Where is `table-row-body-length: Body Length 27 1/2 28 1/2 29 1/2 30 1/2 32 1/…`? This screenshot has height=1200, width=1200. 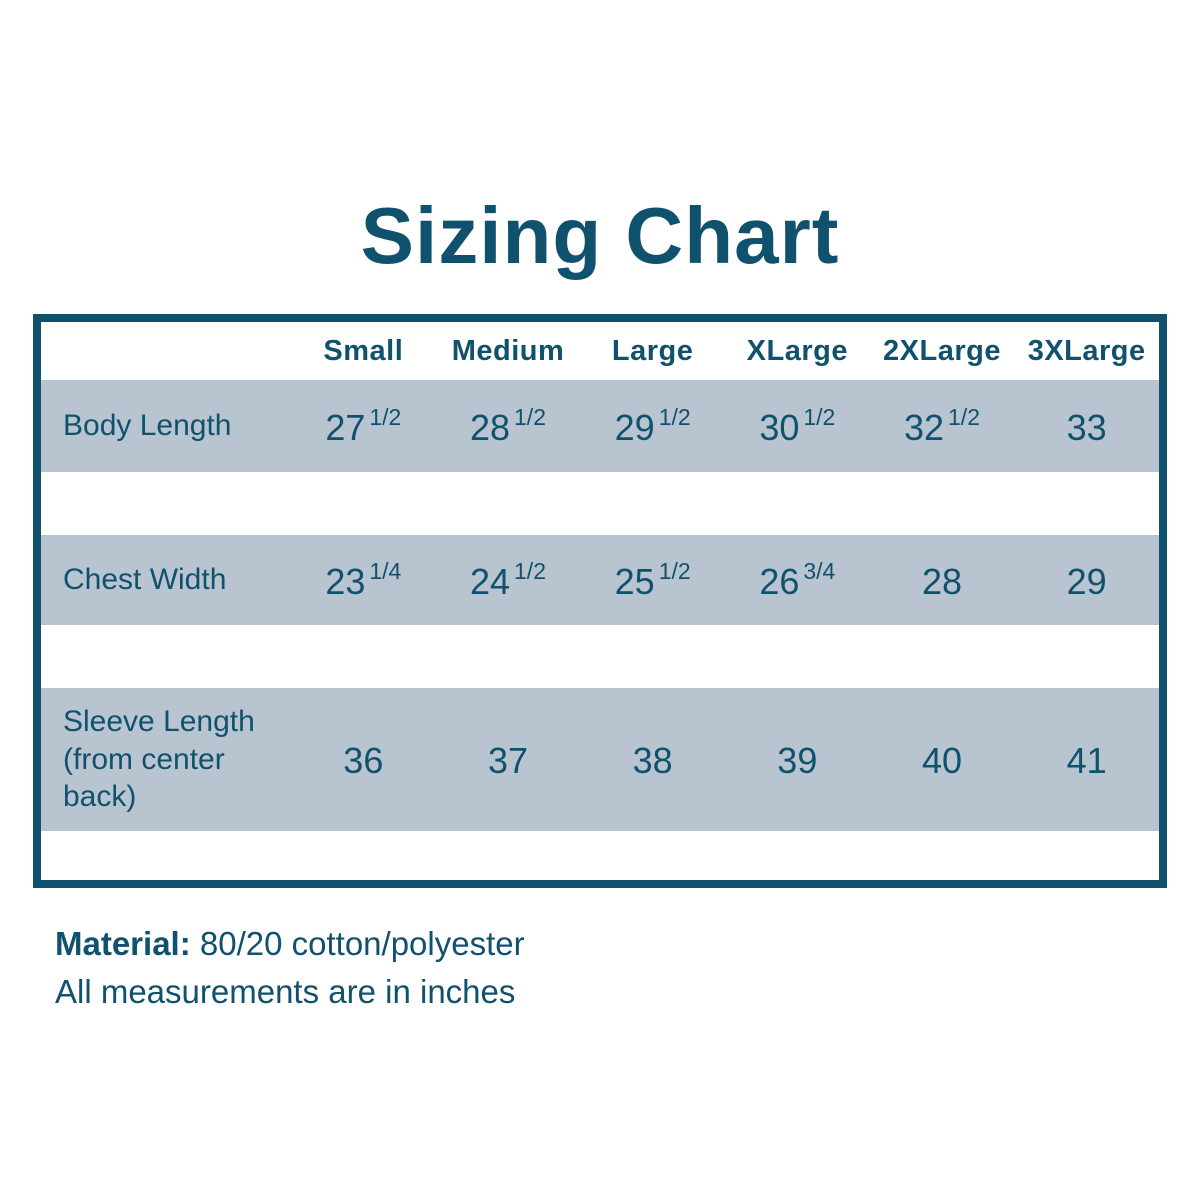
table-row-body-length: Body Length 27 1/2 28 1/2 29 1/2 30 1/2 32 1/… is located at coordinates (600, 426).